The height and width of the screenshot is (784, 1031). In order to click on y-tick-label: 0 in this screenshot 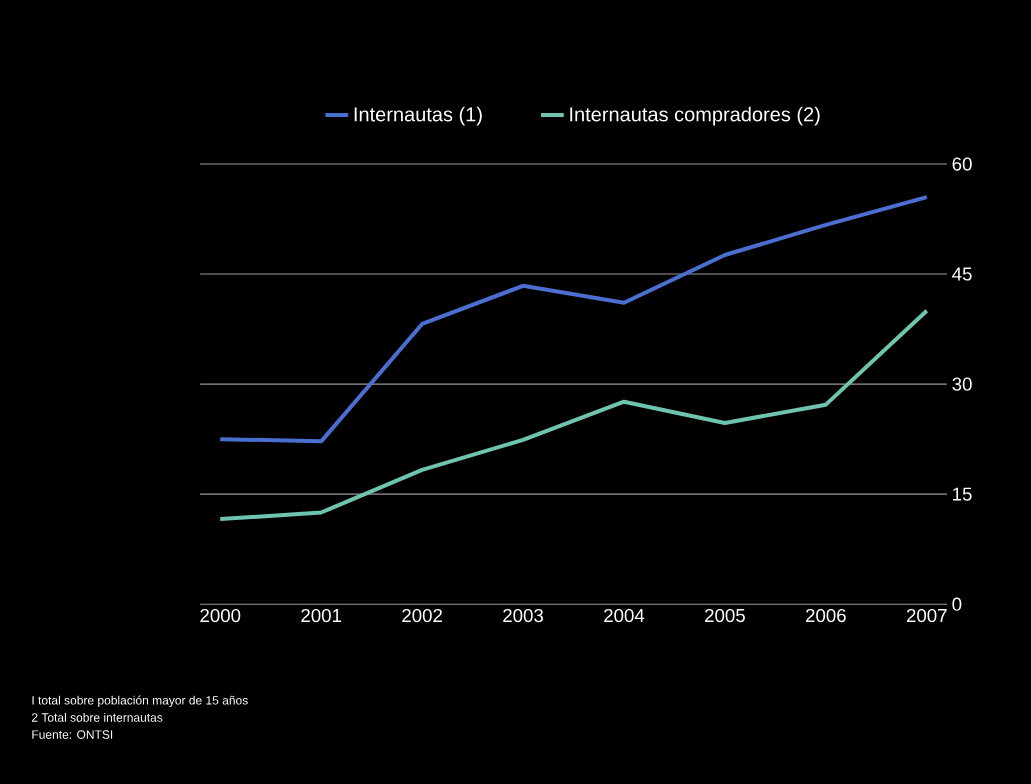, I will do `click(957, 604)`.